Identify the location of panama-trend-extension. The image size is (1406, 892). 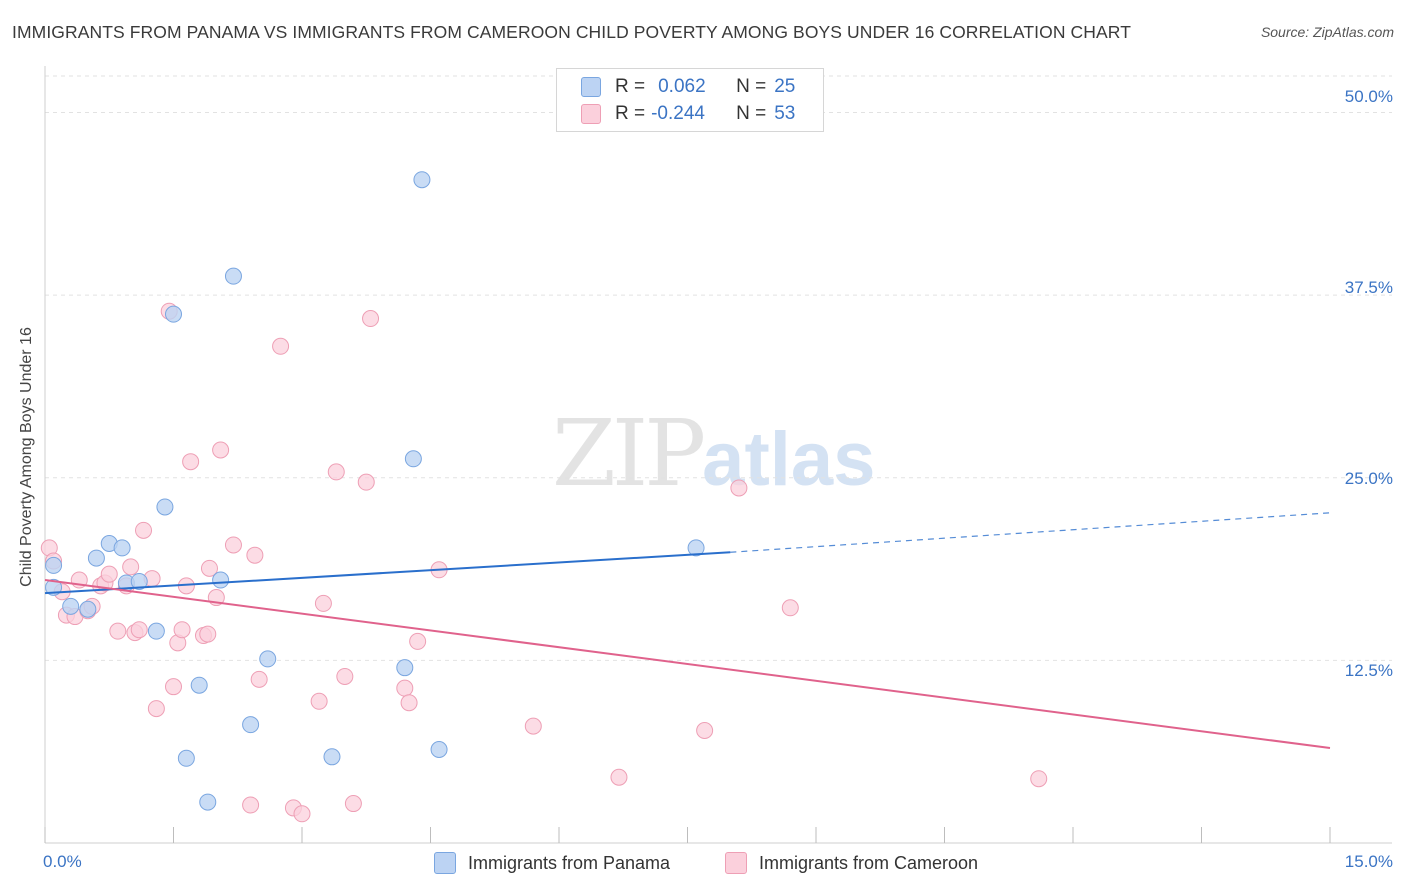
(1030, 532).